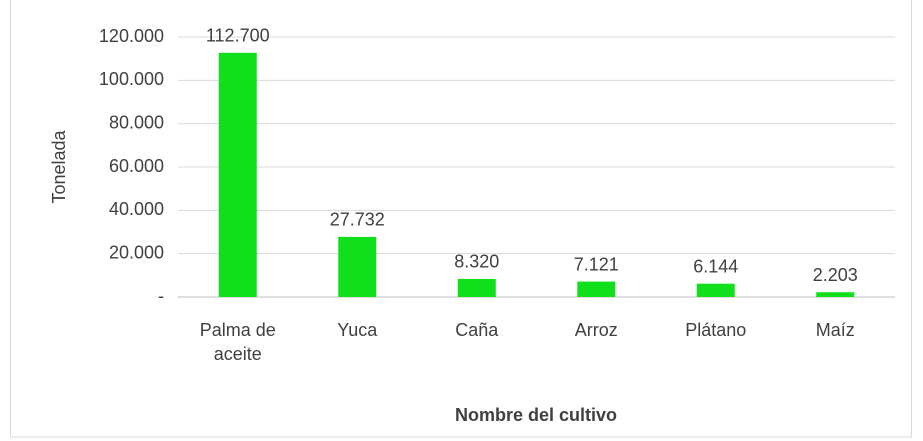  What do you see at coordinates (477, 330) in the screenshot?
I see `x-tick-label: Caña` at bounding box center [477, 330].